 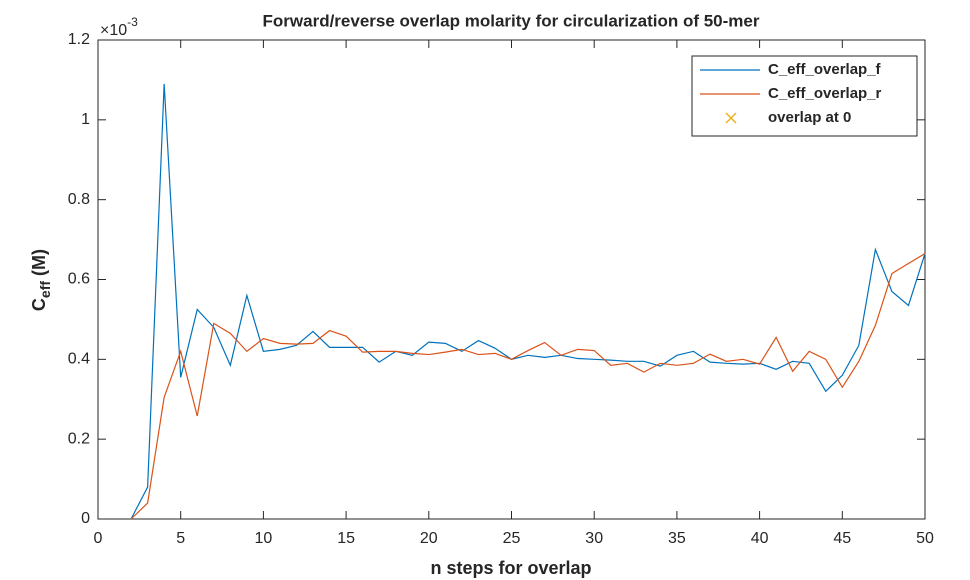 I want to click on y-multiplier-exponent: -3, so click(x=132, y=22).